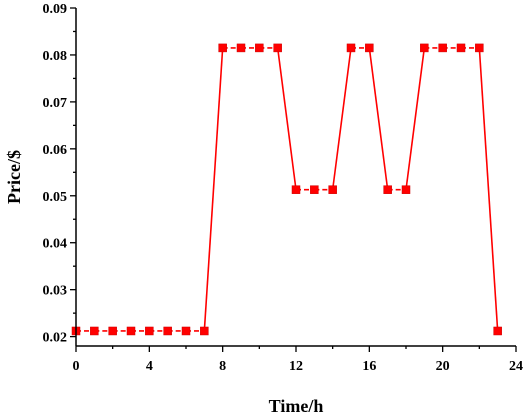 The image size is (526, 417). What do you see at coordinates (149, 366) in the screenshot?
I see `x-tick-label: 4` at bounding box center [149, 366].